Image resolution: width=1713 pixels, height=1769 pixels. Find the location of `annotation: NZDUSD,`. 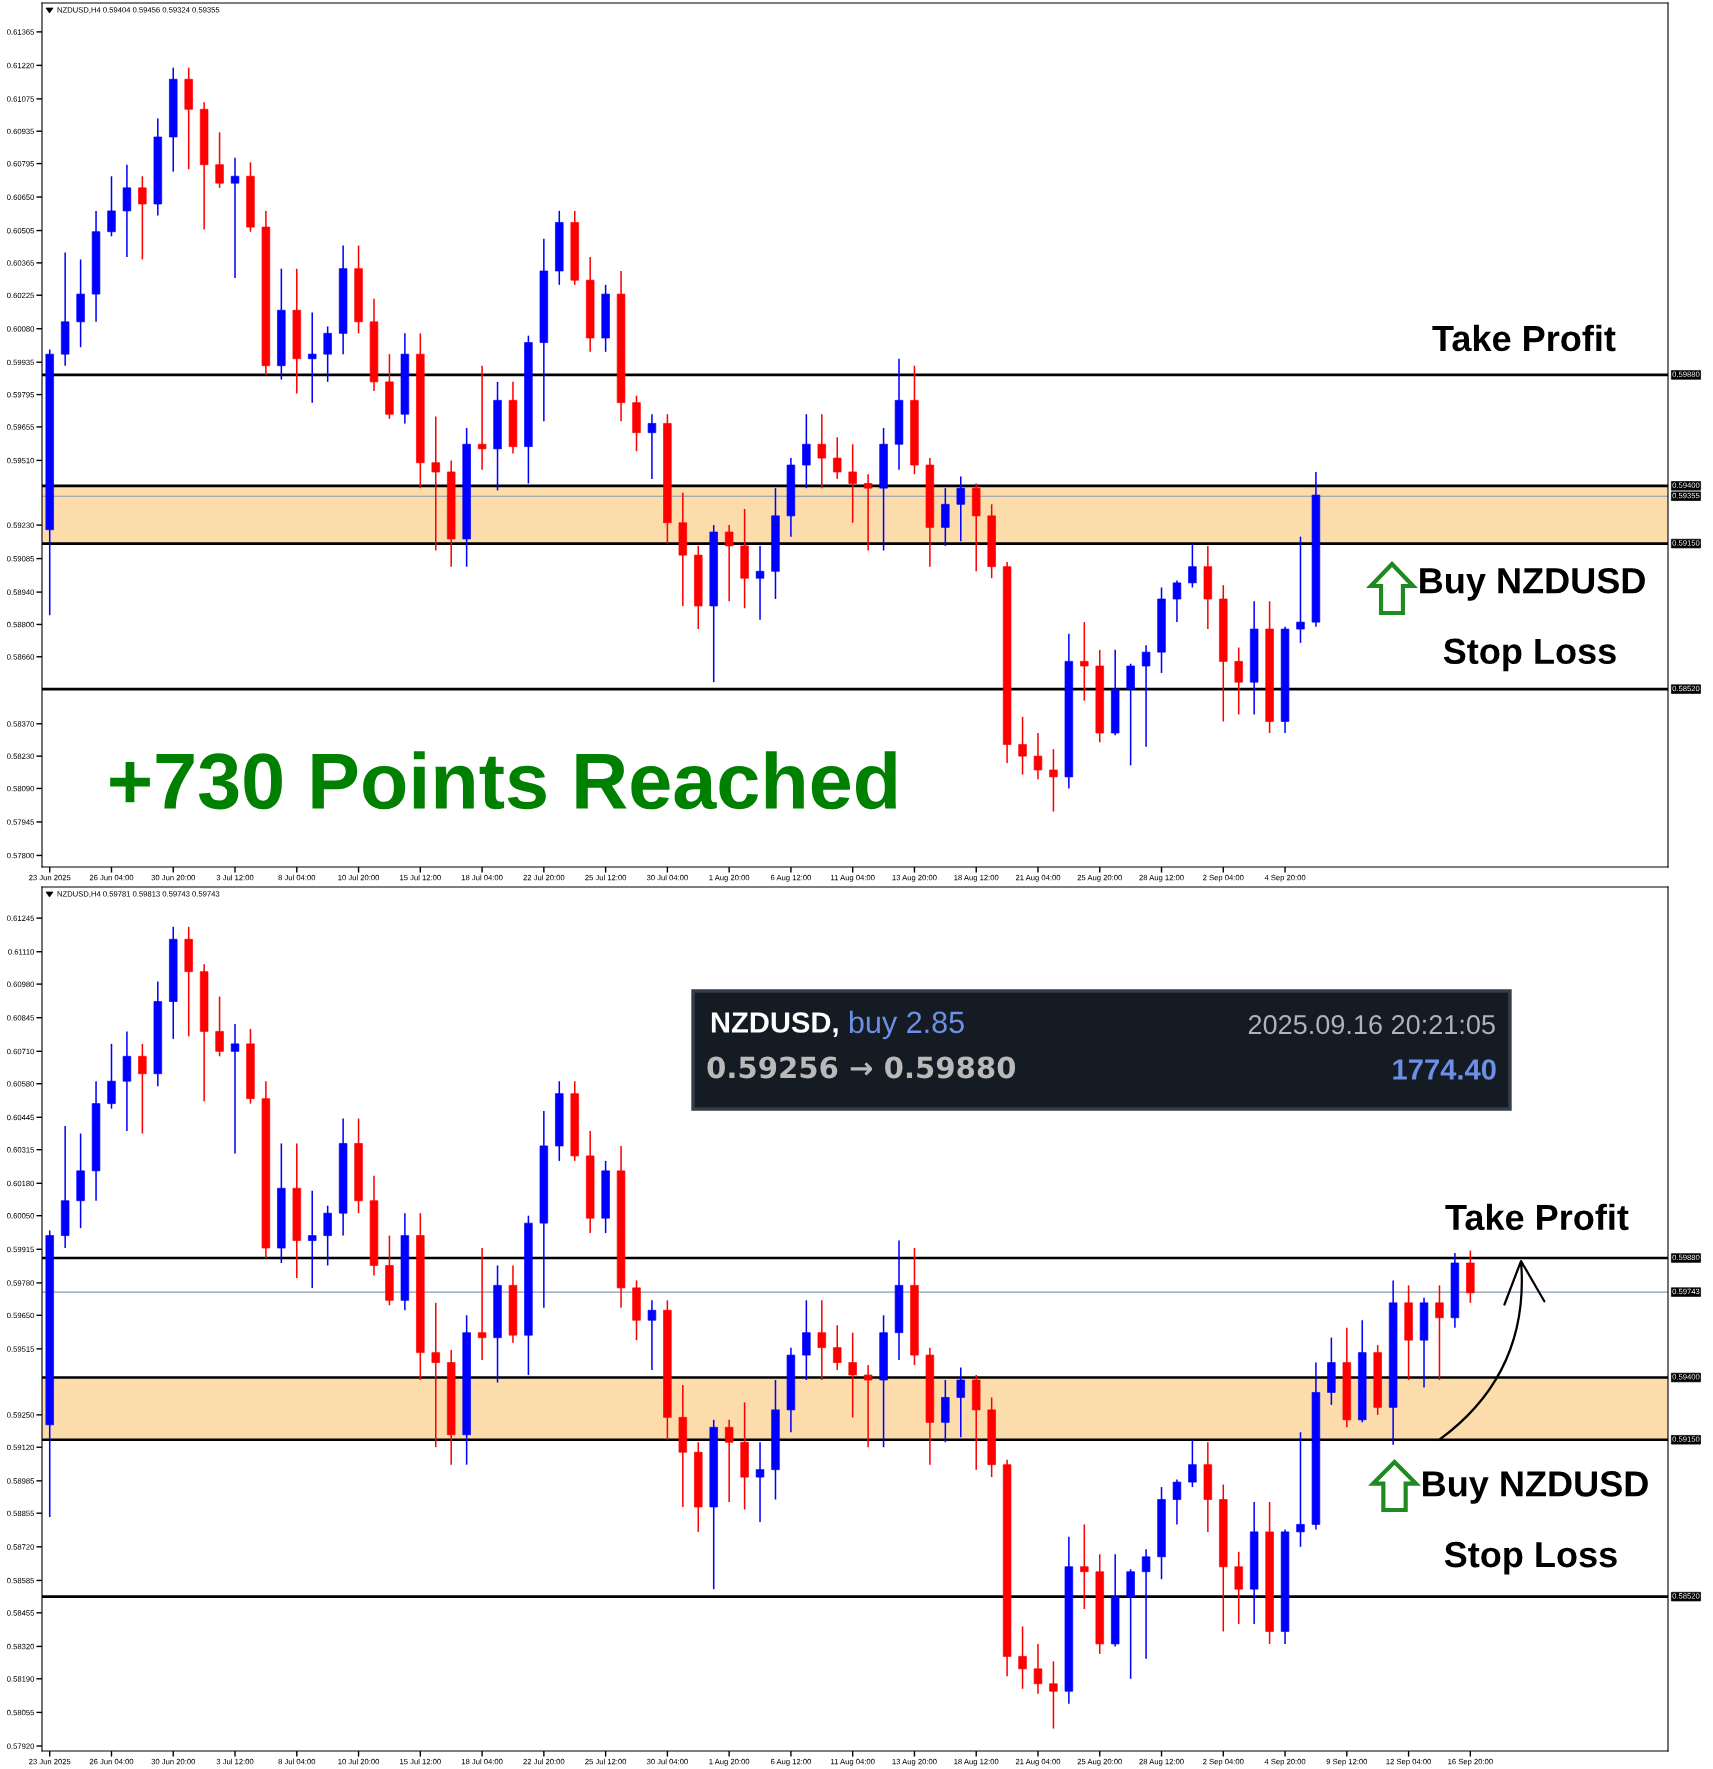

annotation: NZDUSD, is located at coordinates (774, 1025).